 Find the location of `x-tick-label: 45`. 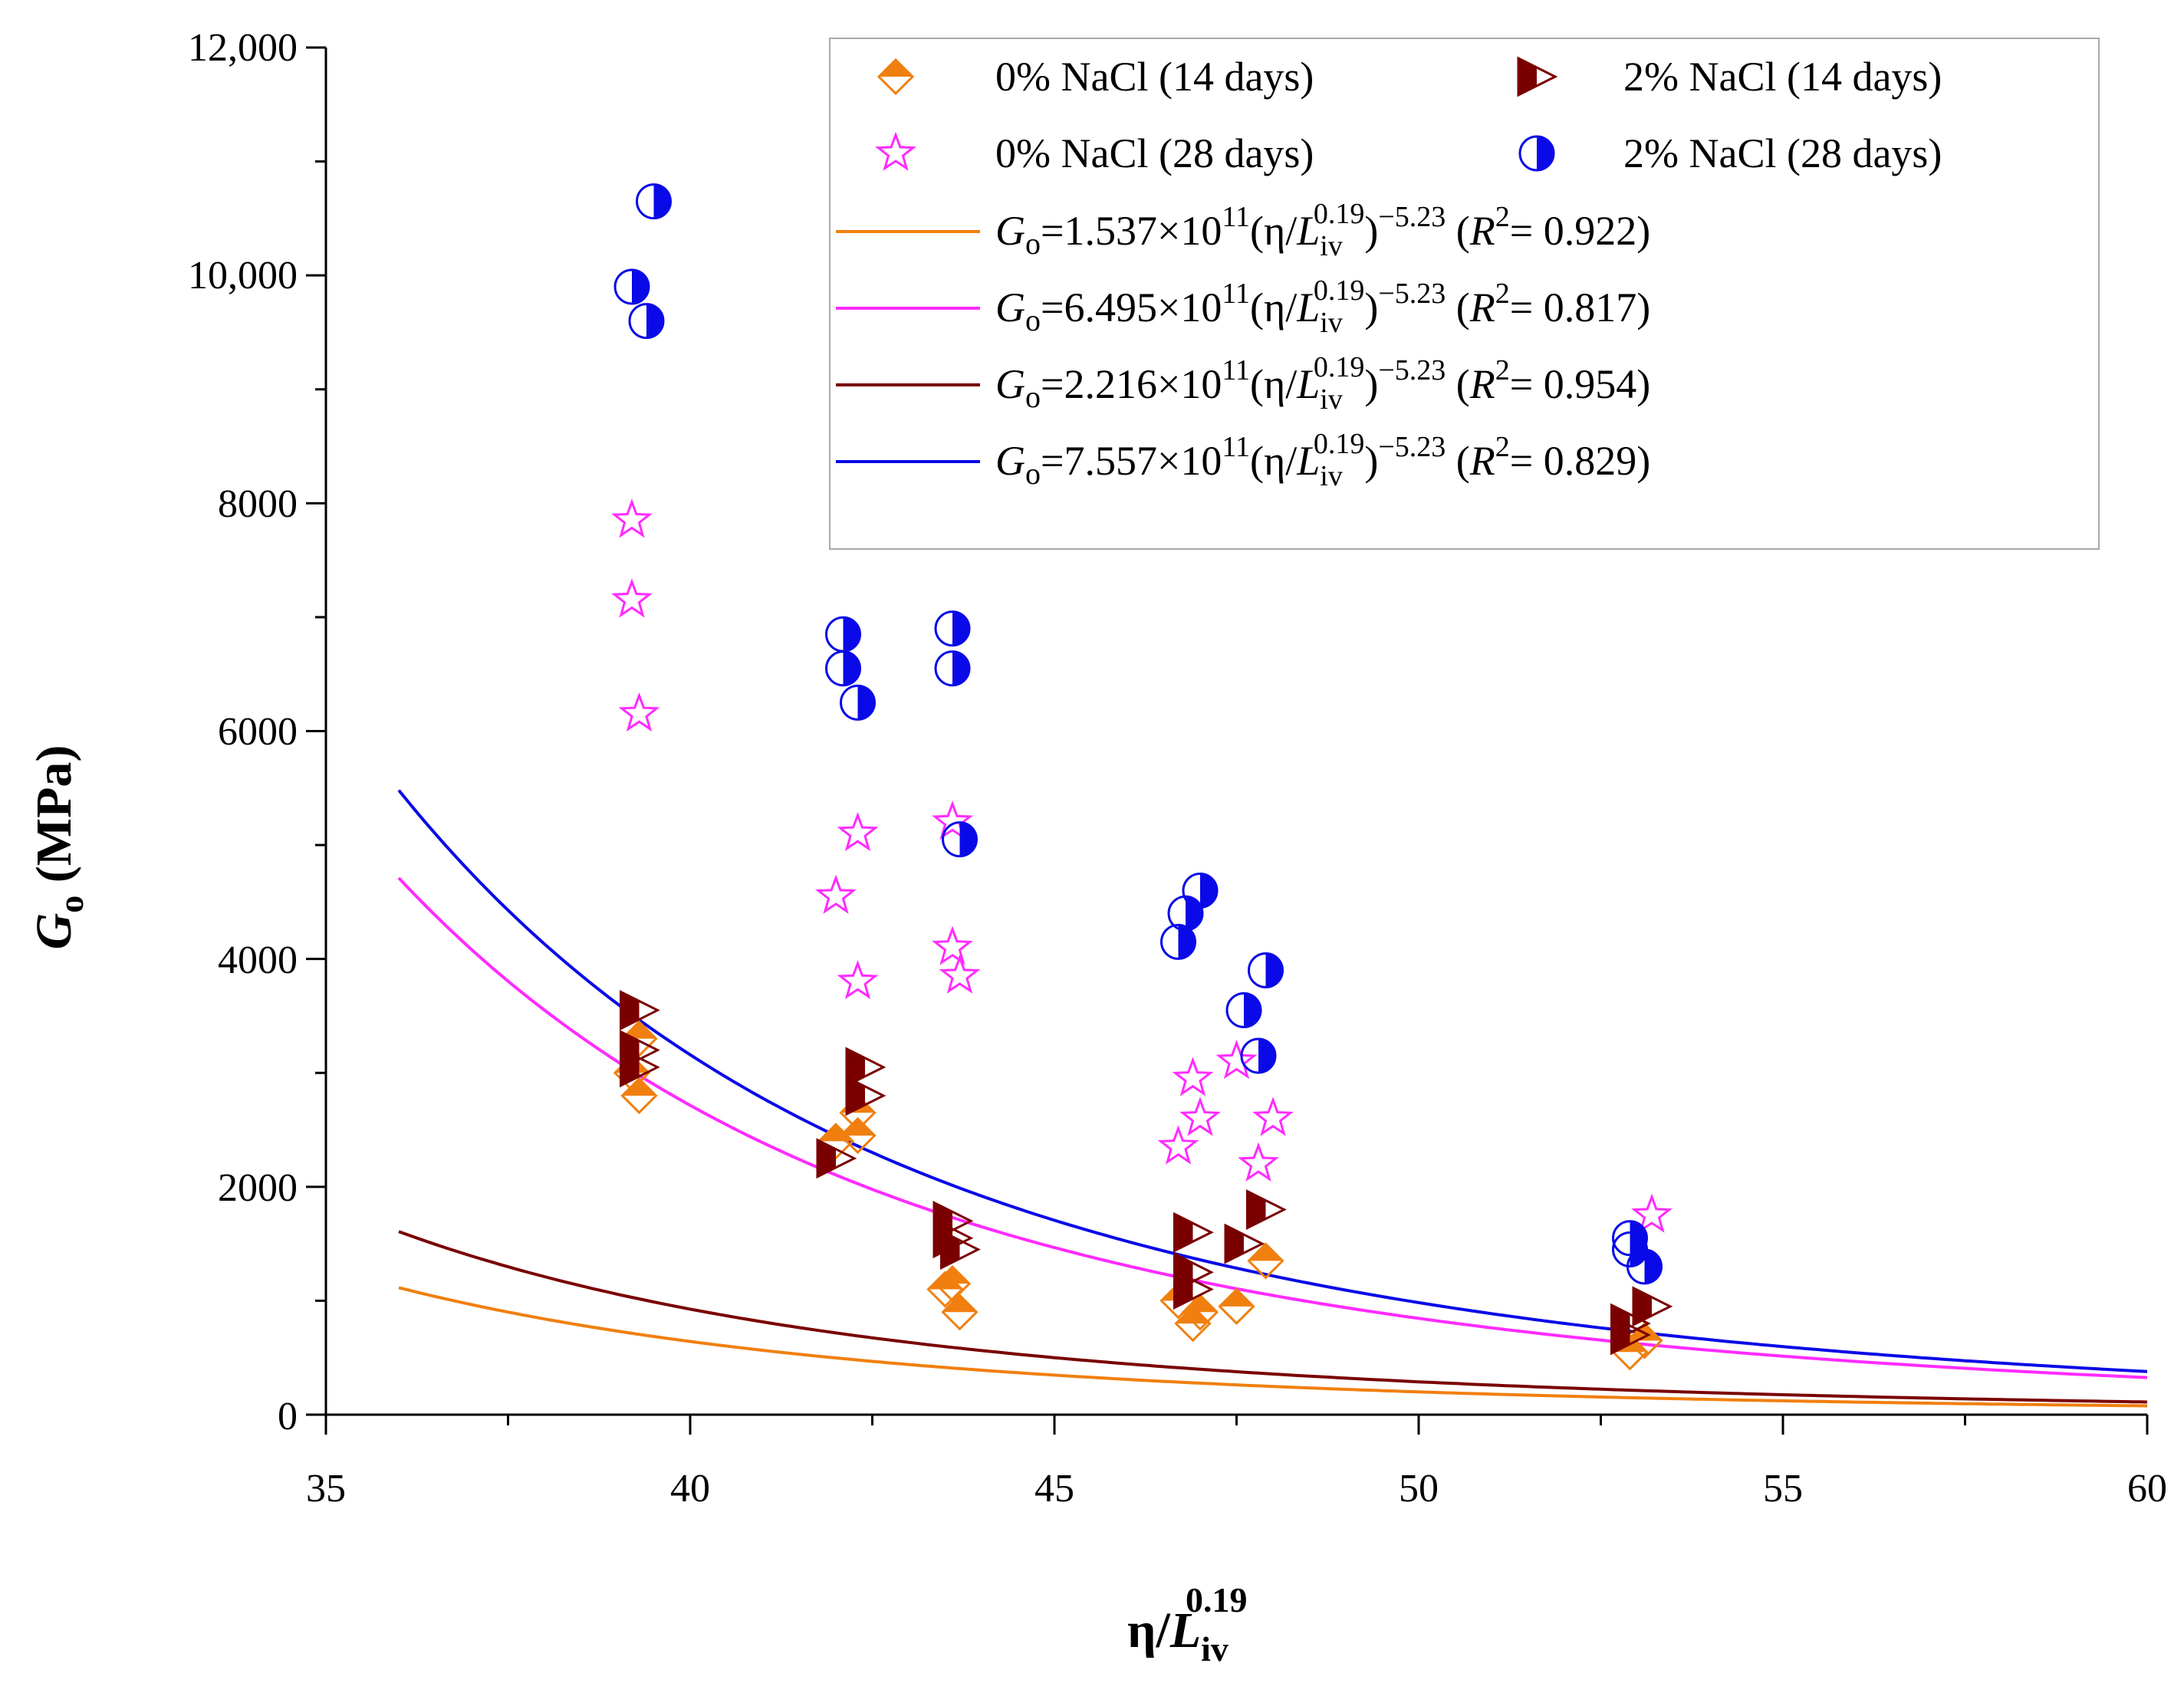

x-tick-label: 45 is located at coordinates (1054, 1489).